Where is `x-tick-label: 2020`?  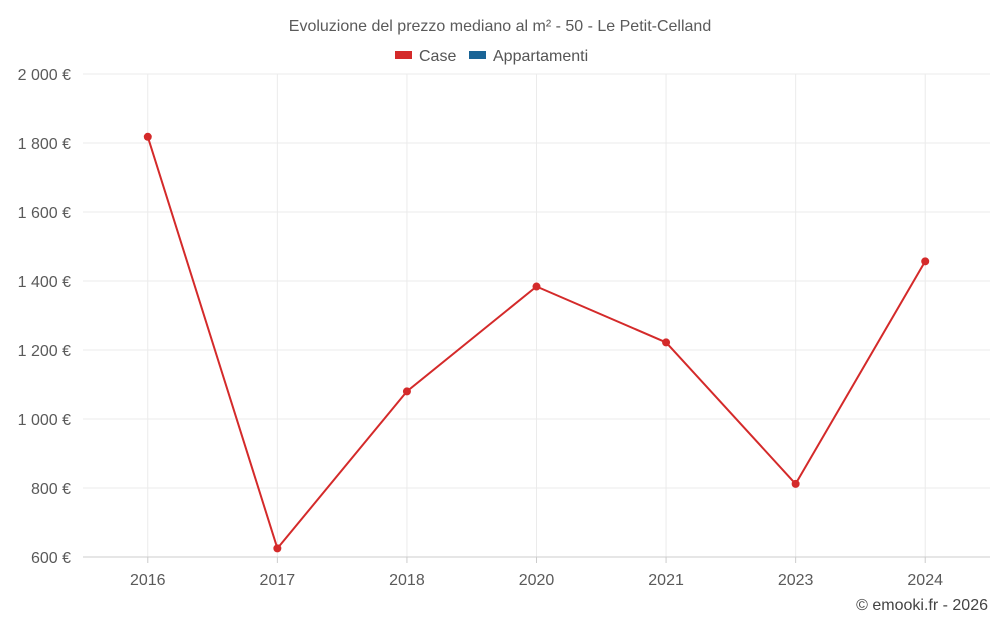 x-tick-label: 2020 is located at coordinates (537, 580).